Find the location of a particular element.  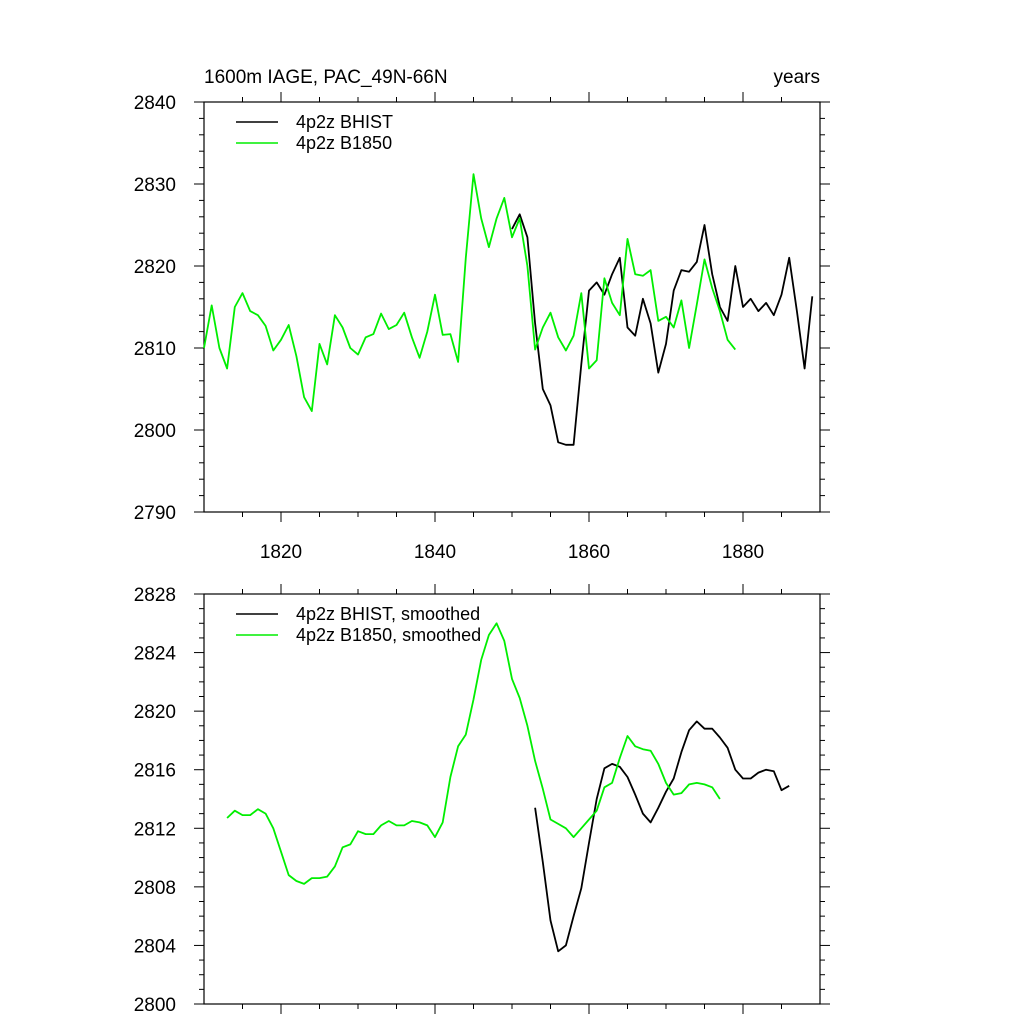

y-tick-label: 2804 is located at coordinates (155, 946).